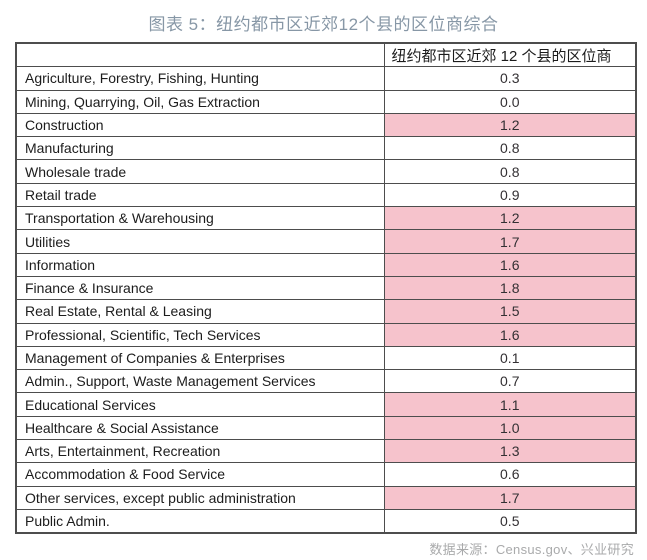  I want to click on industry-label-cell: Retail trade, so click(200, 195).